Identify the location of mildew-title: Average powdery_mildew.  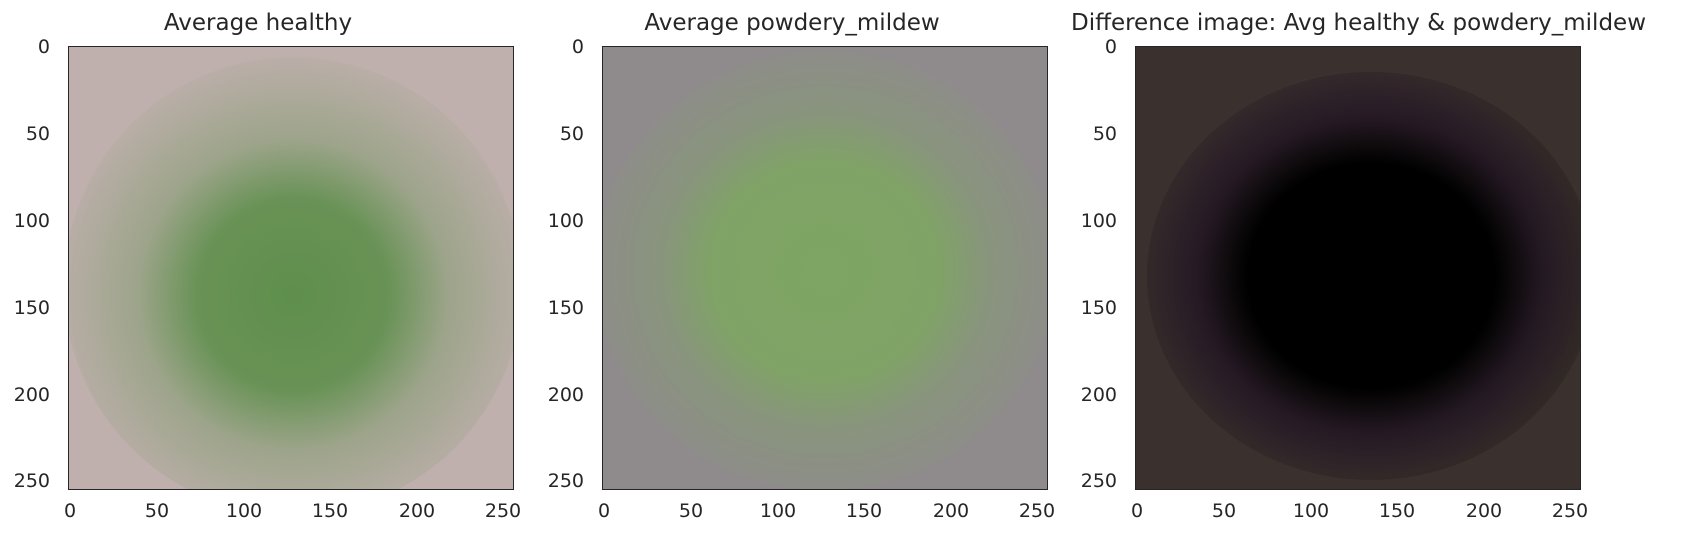
(792, 23).